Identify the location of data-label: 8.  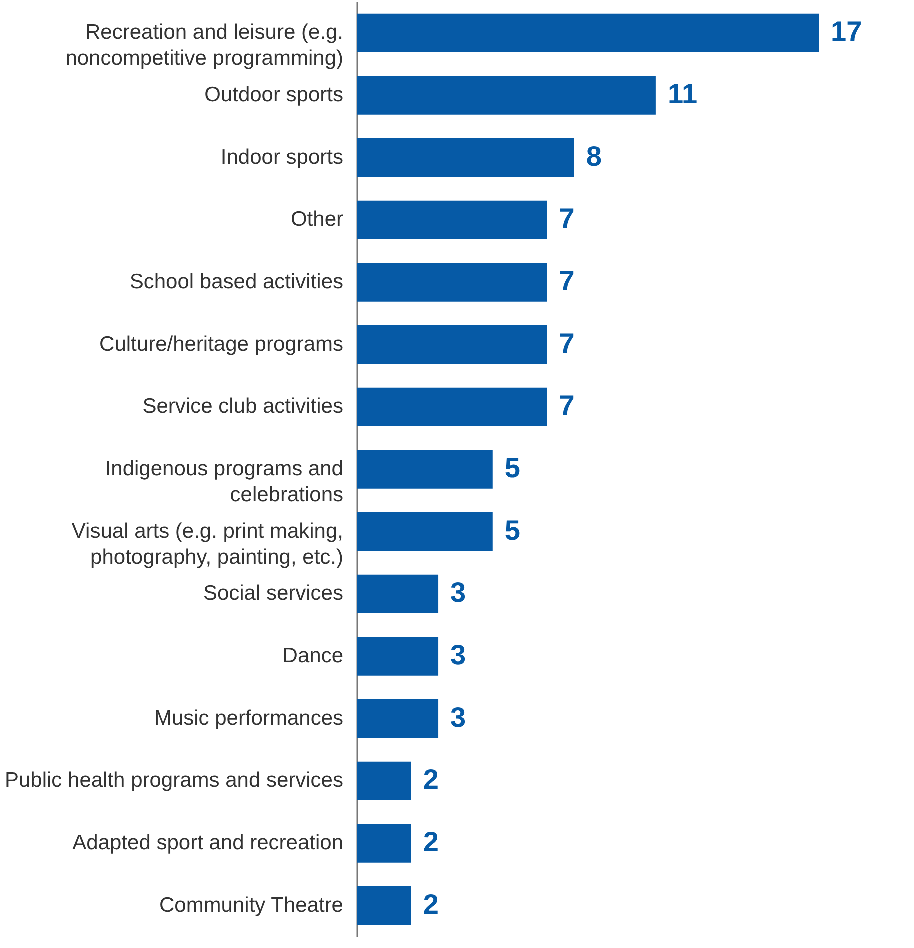
(594, 156).